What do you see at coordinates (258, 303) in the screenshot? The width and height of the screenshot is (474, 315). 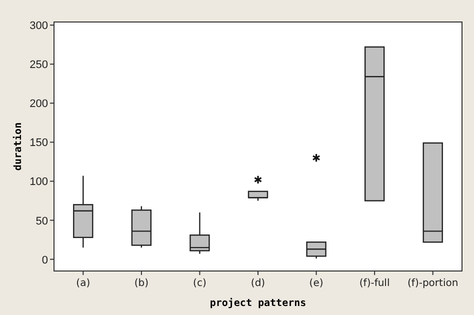 I see `x-axis-title: project patterns` at bounding box center [258, 303].